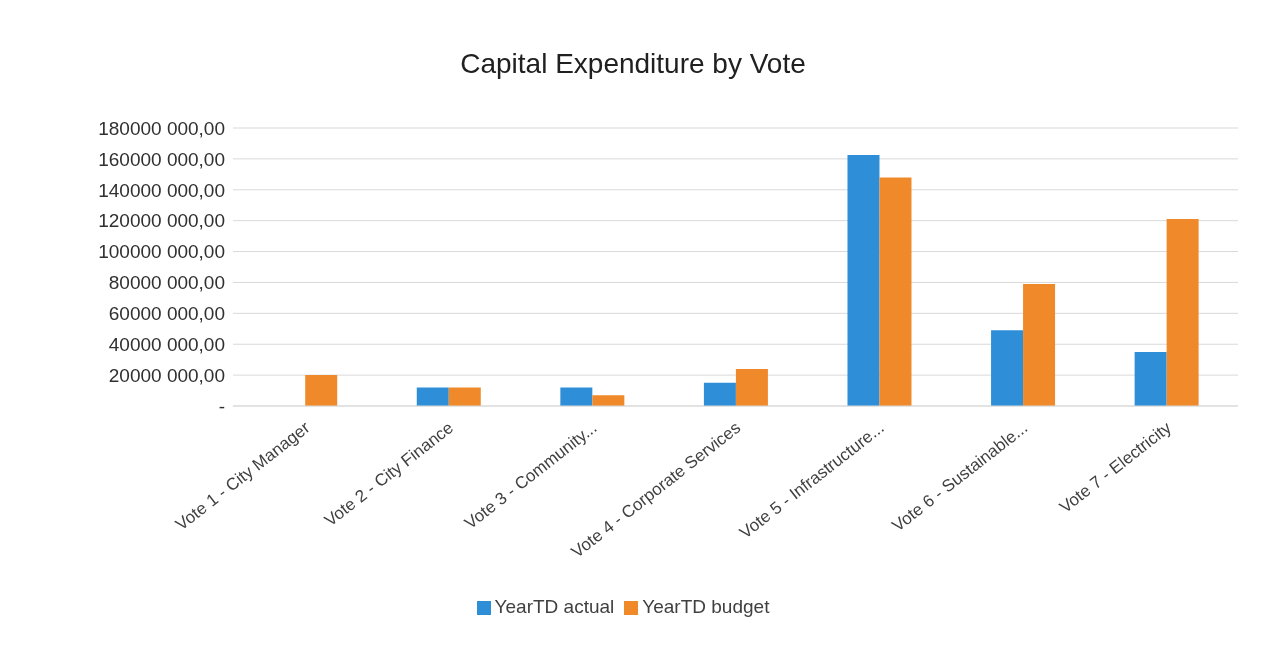 This screenshot has height=654, width=1274. Describe the element at coordinates (166, 375) in the screenshot. I see `y-tick-label: 20000 000,00` at that location.